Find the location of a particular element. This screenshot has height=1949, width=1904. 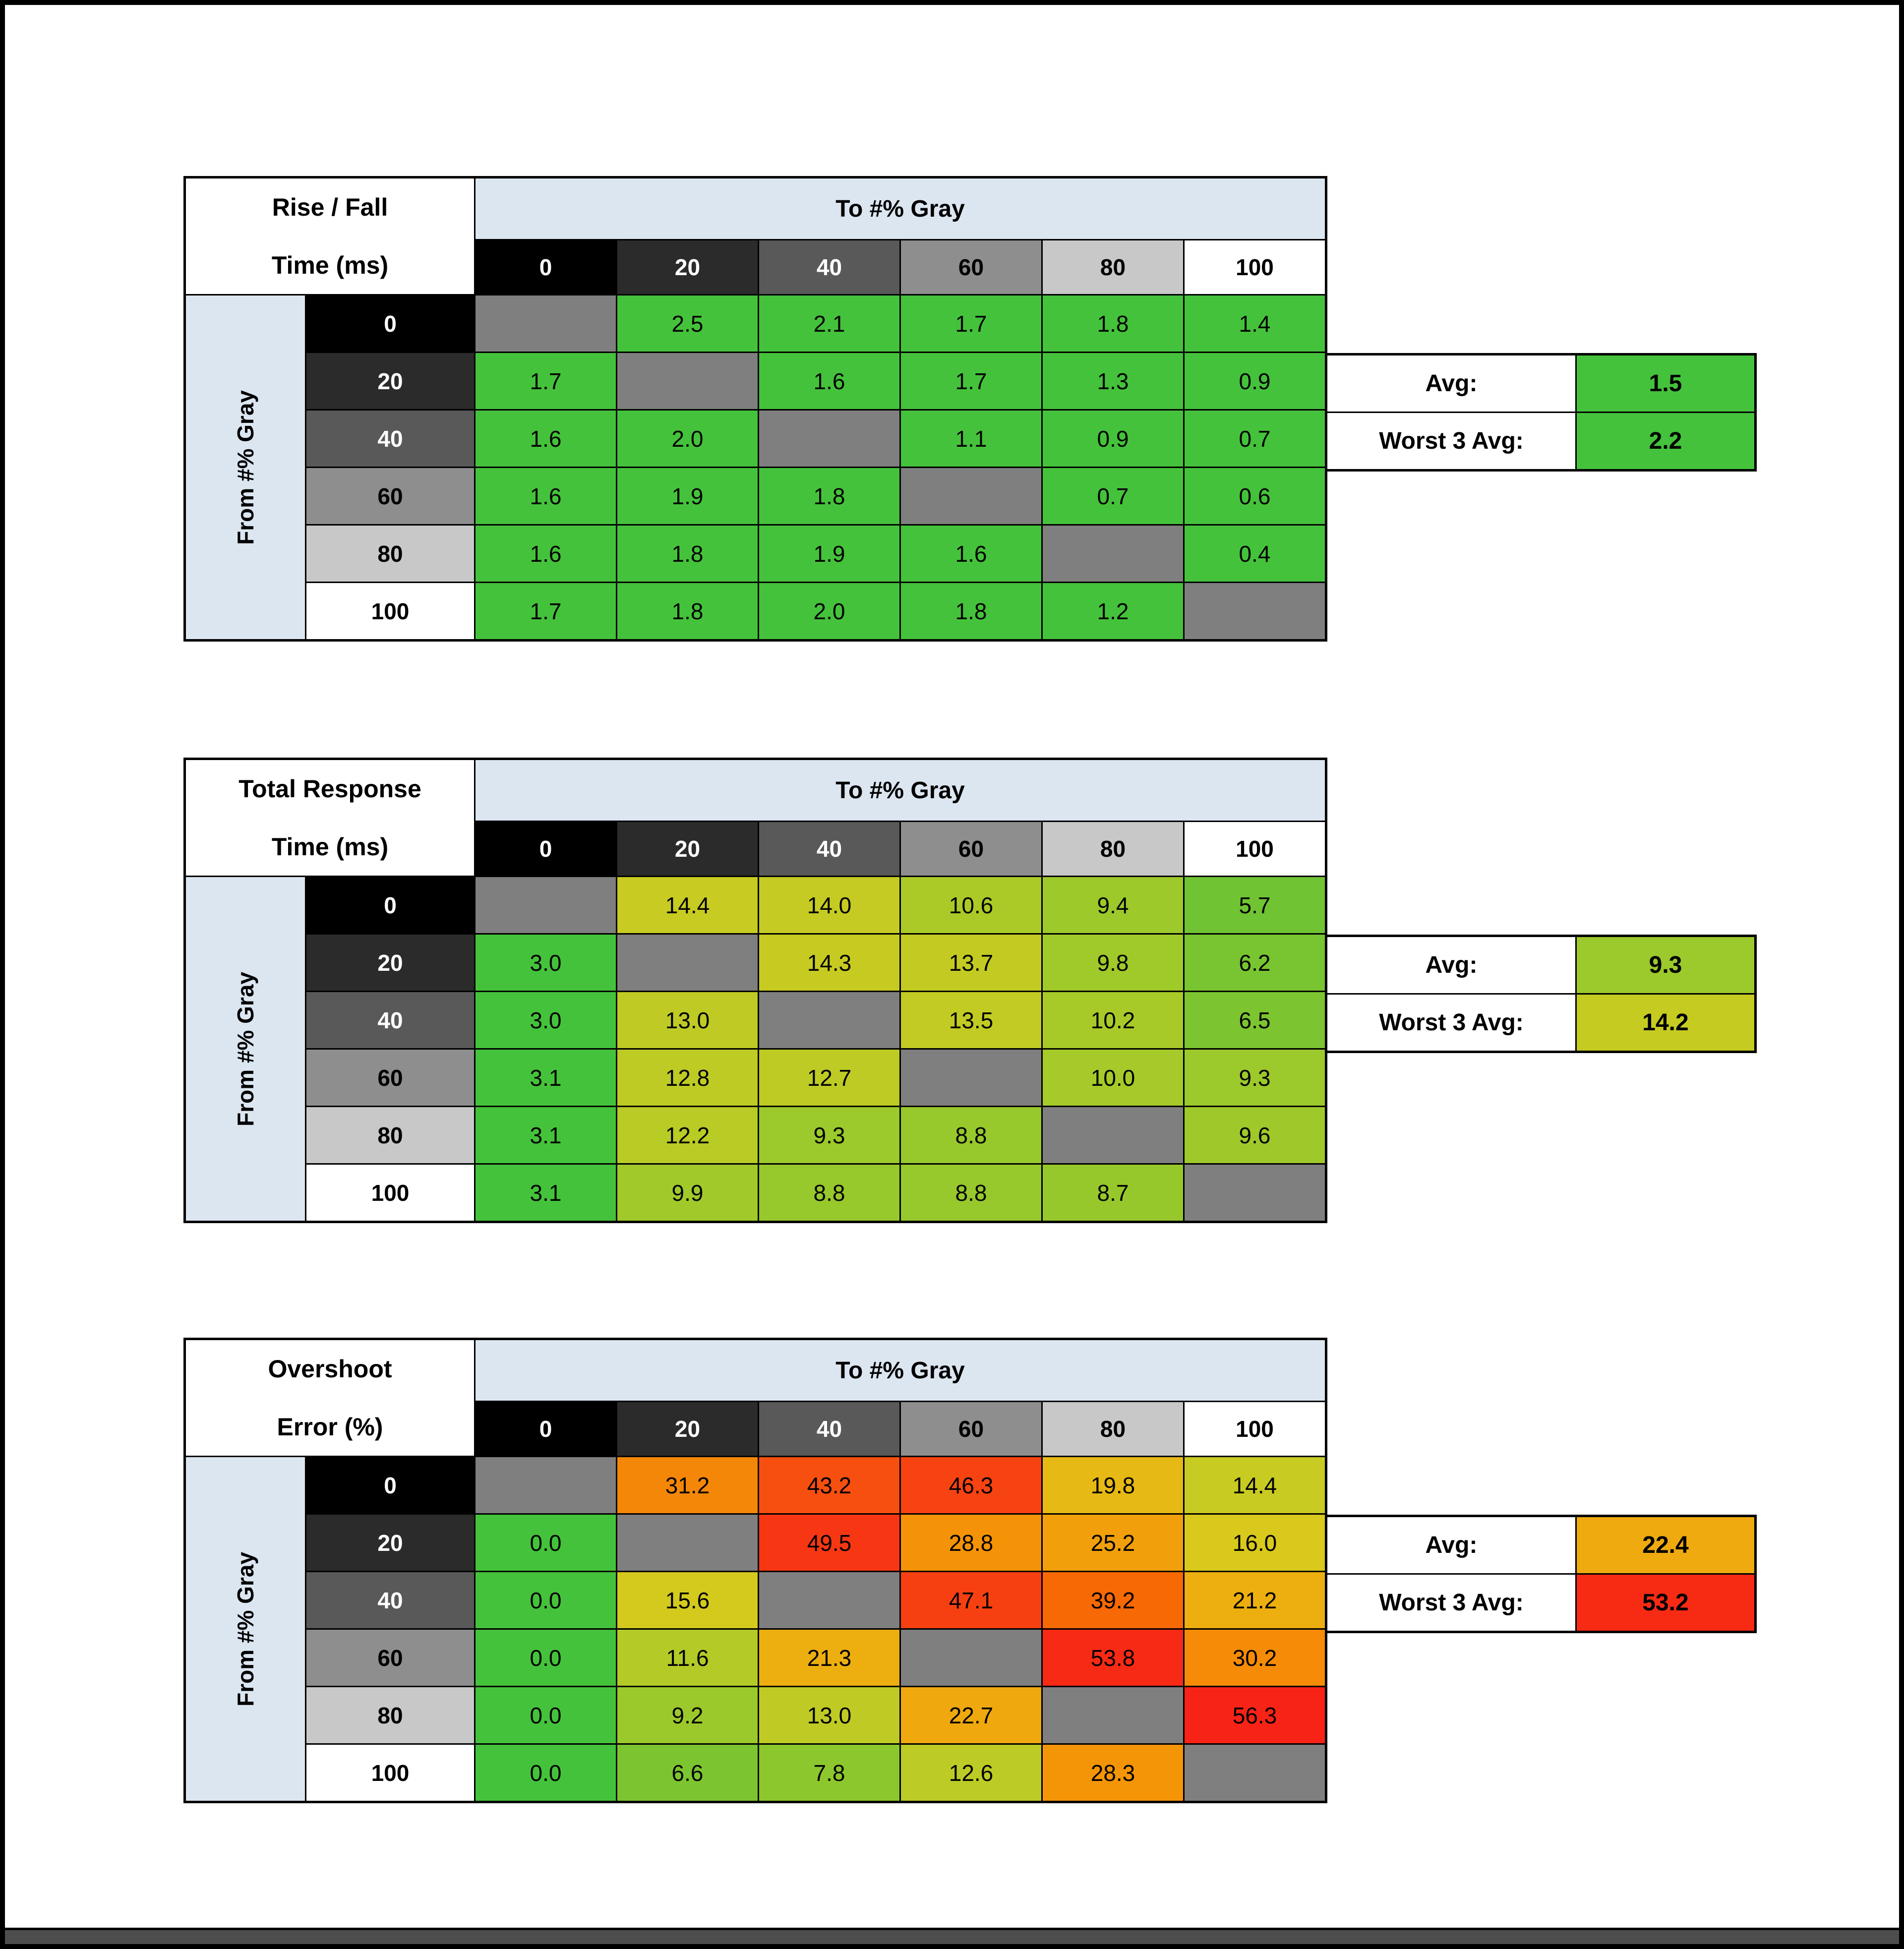

avg-panel: Avg: 1.5 Worst 3 Avg: 2.2 is located at coordinates (1541, 412).